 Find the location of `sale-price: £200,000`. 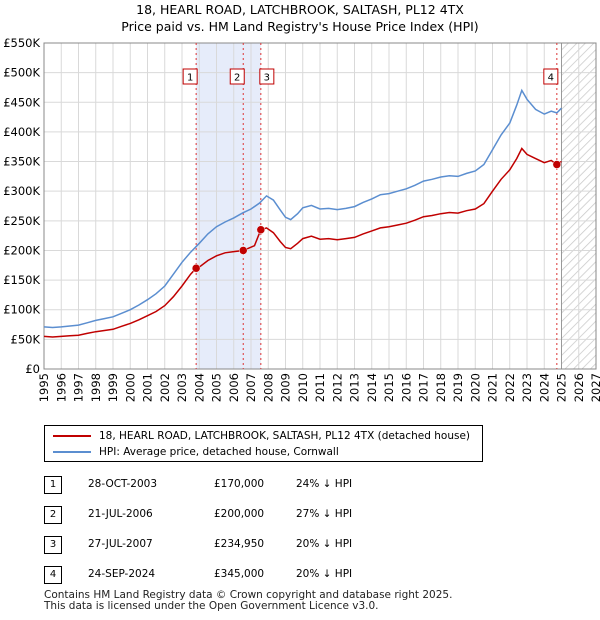

sale-price: £200,000 is located at coordinates (239, 514).